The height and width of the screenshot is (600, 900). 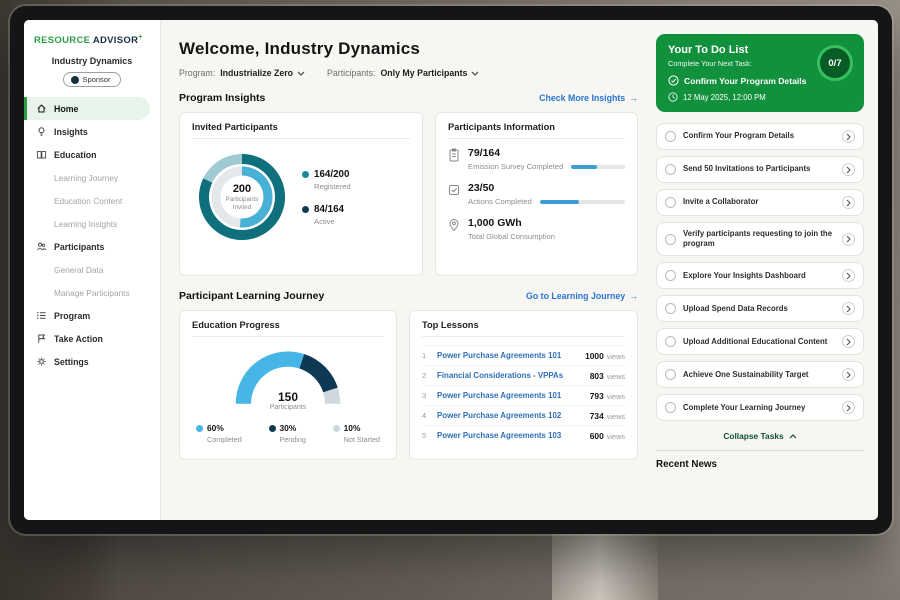 I want to click on invited-donut-chart: 200 Participants Invited, so click(x=242, y=197).